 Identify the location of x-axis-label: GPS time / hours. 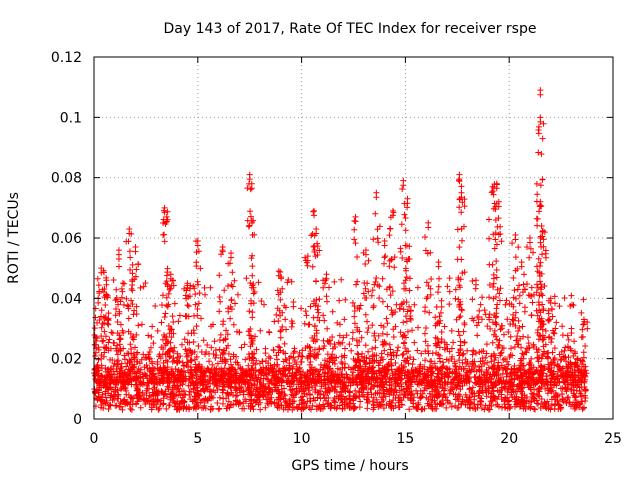
(349, 466).